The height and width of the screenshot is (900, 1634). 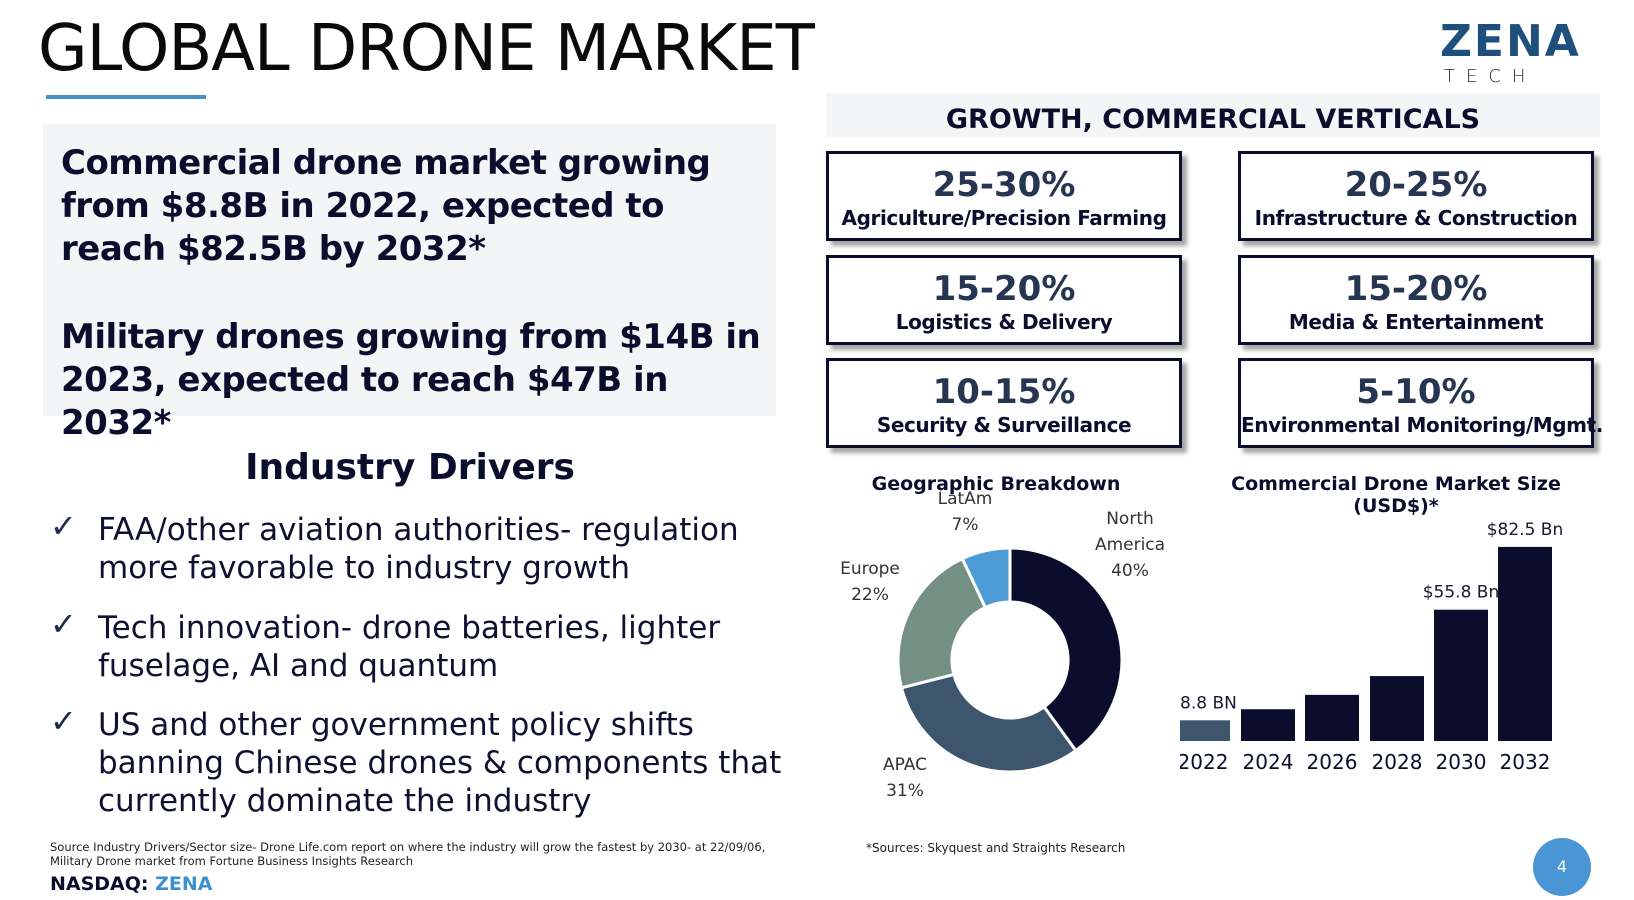 I want to click on vertical-label: Security & Surveillance, so click(x=1004, y=425).